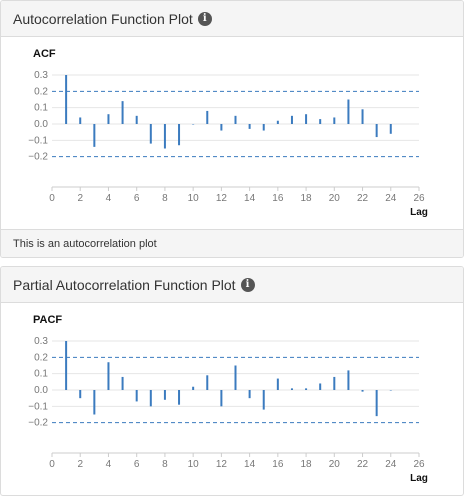  What do you see at coordinates (232, 19) in the screenshot?
I see `acf-panel-header: Autocorrelation Function Plot i` at bounding box center [232, 19].